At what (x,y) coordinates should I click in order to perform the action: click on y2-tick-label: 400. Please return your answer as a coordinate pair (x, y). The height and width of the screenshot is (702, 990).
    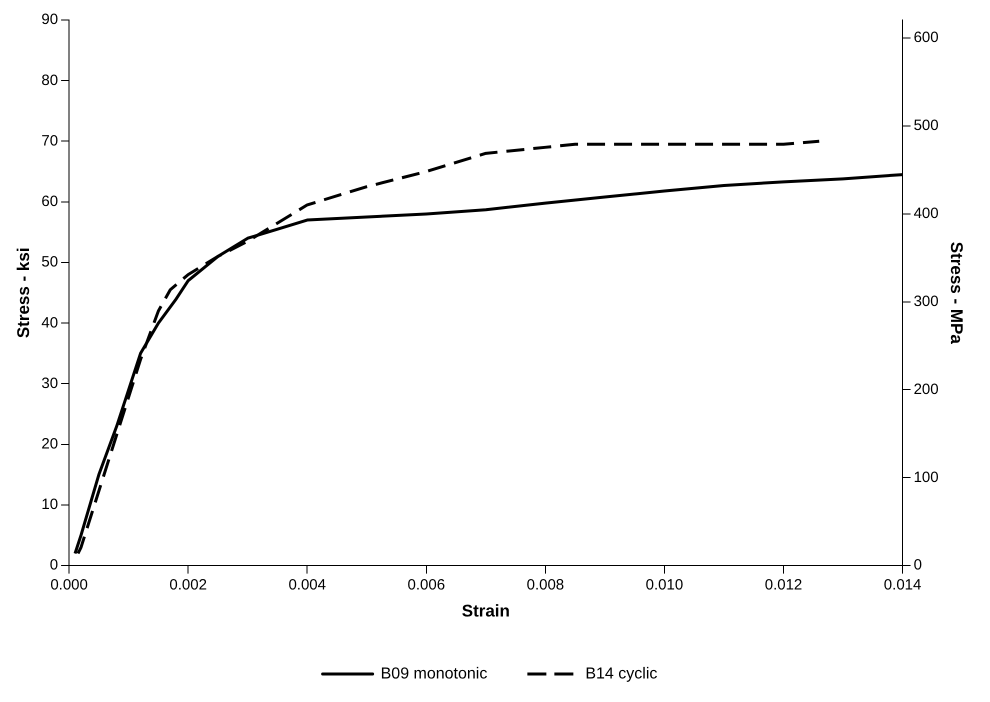
    Looking at the image, I should click on (926, 213).